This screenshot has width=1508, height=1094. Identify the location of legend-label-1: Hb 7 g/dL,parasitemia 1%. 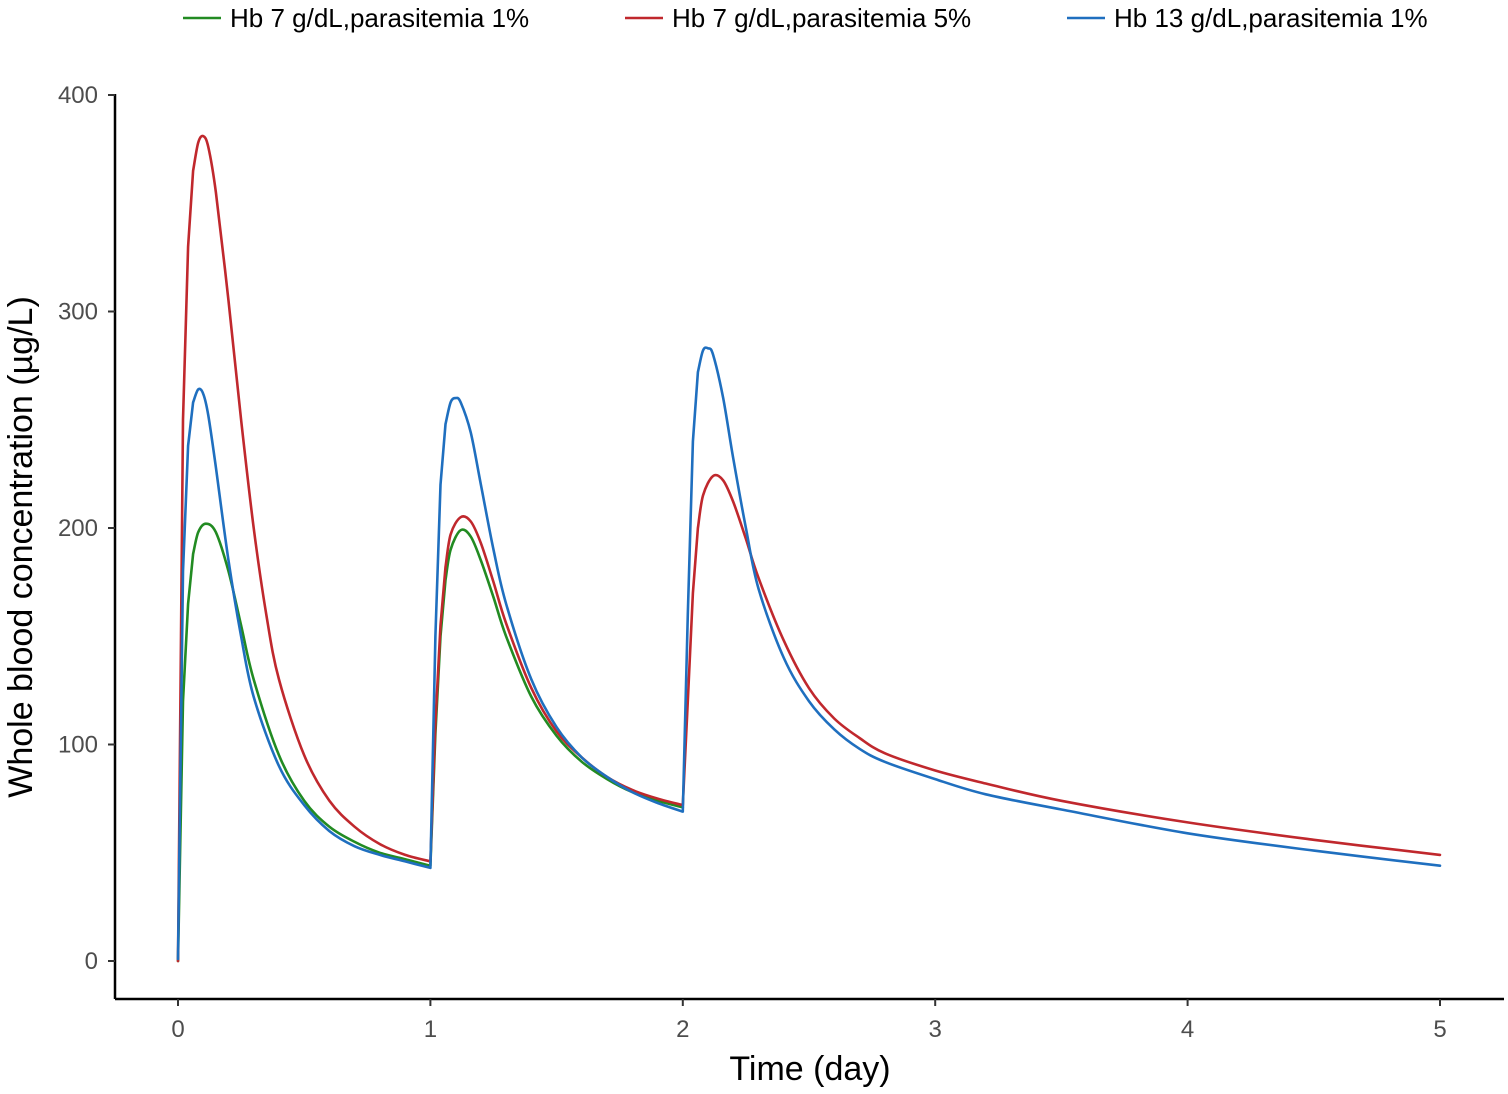
(379, 18).